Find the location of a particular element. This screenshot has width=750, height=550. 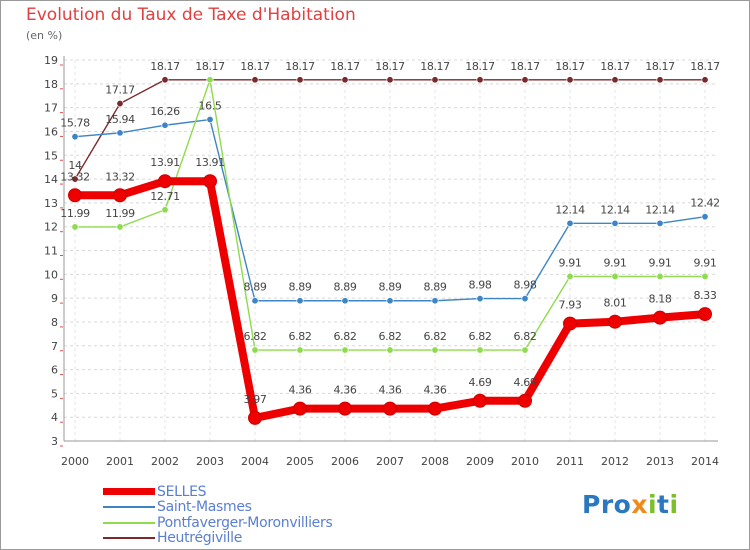

data-label: 12.42 is located at coordinates (705, 203).